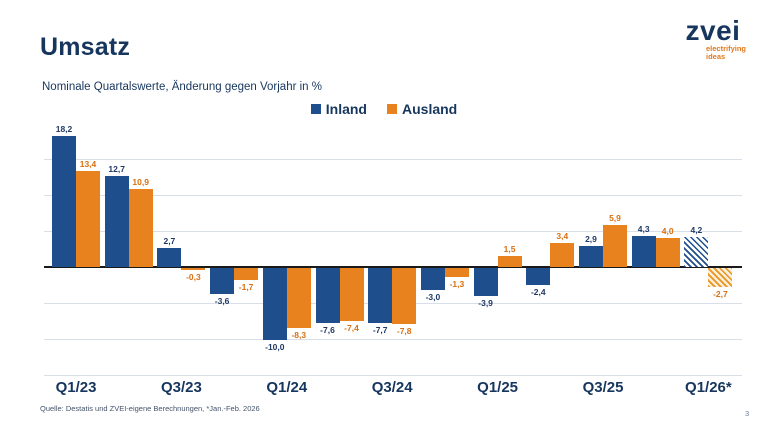 This screenshot has height=432, width=768. What do you see at coordinates (140, 227) in the screenshot?
I see `bar-ausland-Q2/23` at bounding box center [140, 227].